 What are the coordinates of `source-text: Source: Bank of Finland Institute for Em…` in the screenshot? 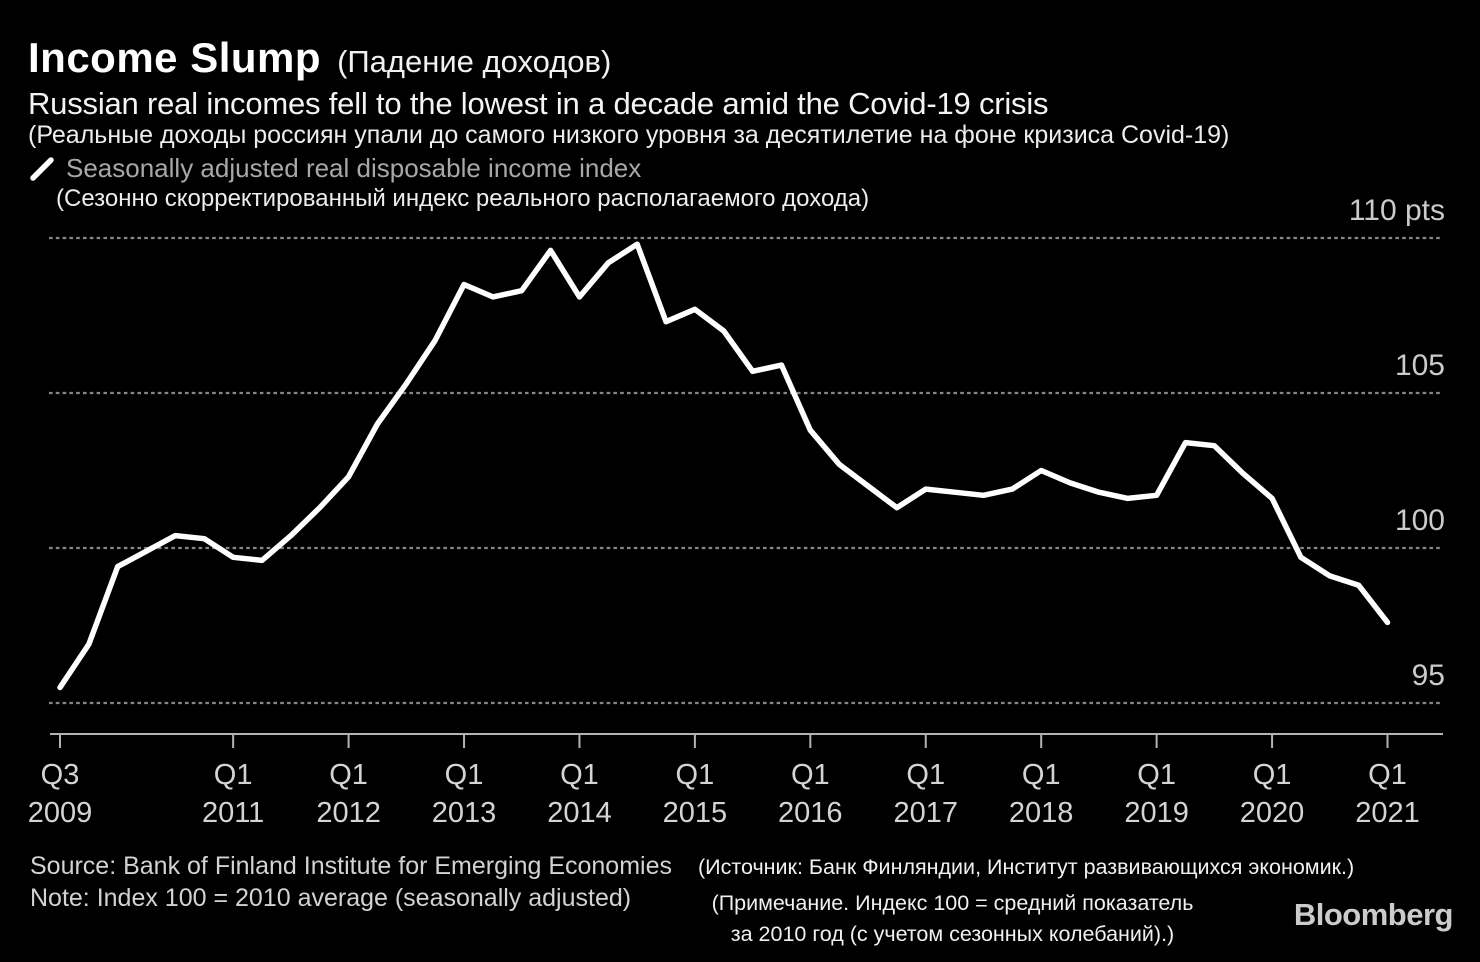 It's located at (351, 866).